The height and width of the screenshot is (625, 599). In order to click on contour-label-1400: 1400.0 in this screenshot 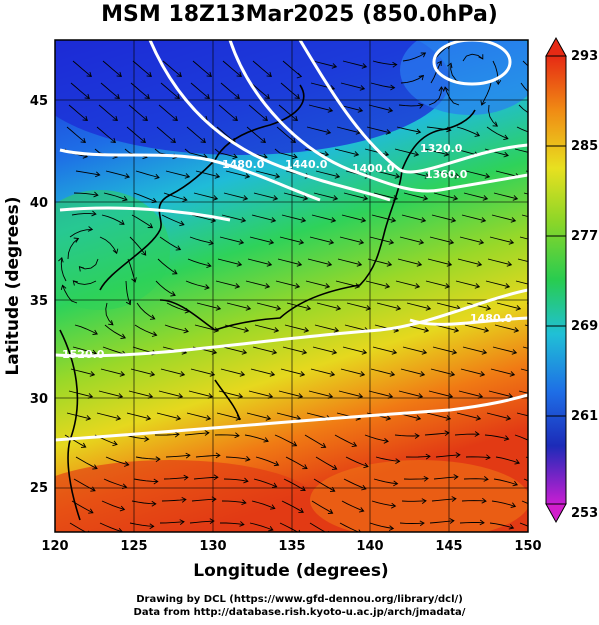, I will do `click(373, 168)`.